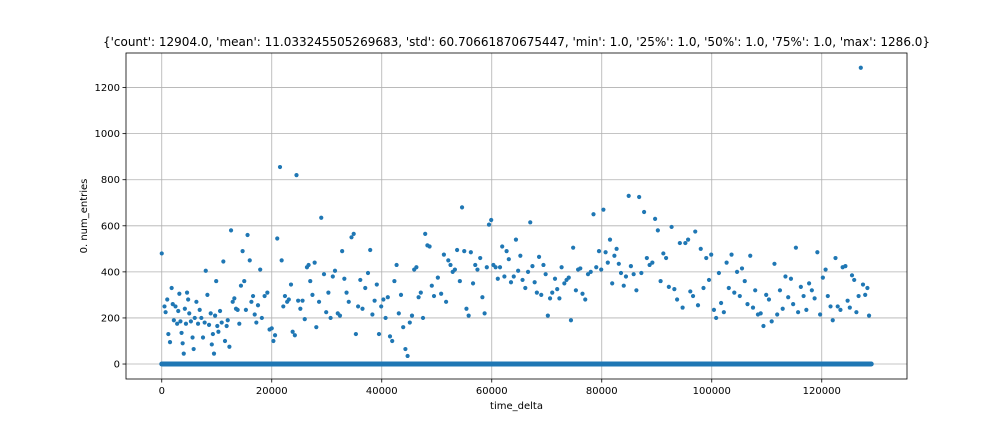  What do you see at coordinates (110, 318) in the screenshot?
I see `y-tick-label: 200` at bounding box center [110, 318].